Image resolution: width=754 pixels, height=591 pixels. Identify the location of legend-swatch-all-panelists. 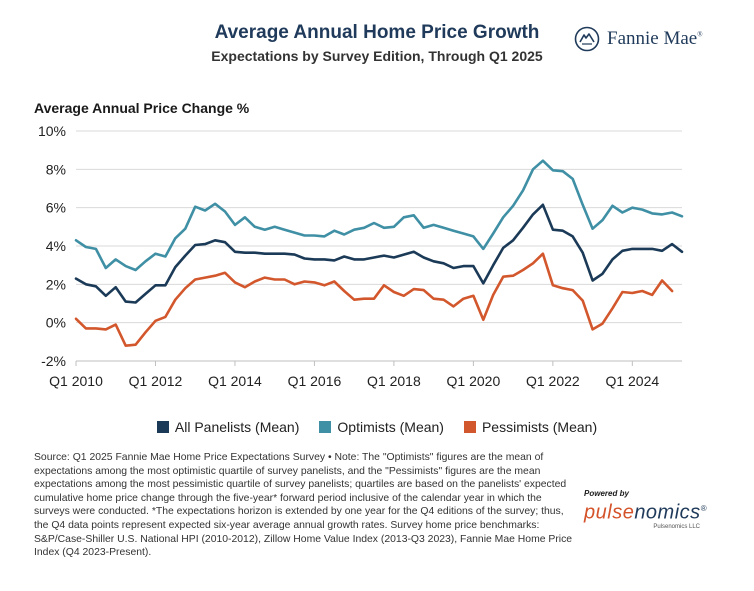
(162, 427).